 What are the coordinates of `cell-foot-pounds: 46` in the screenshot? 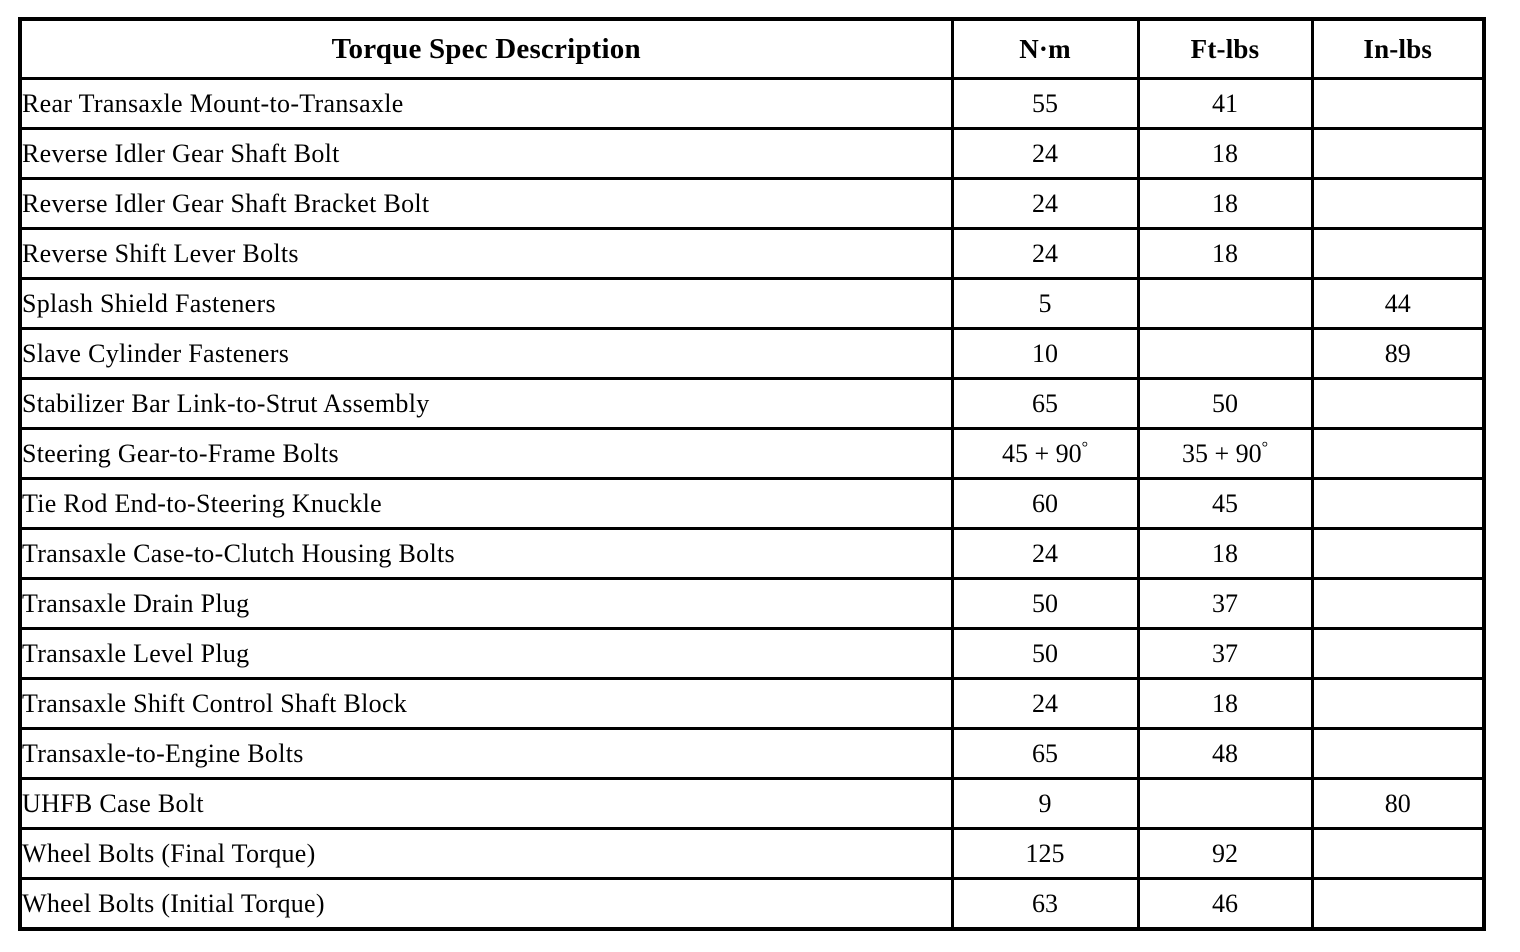 It's located at (1225, 903).